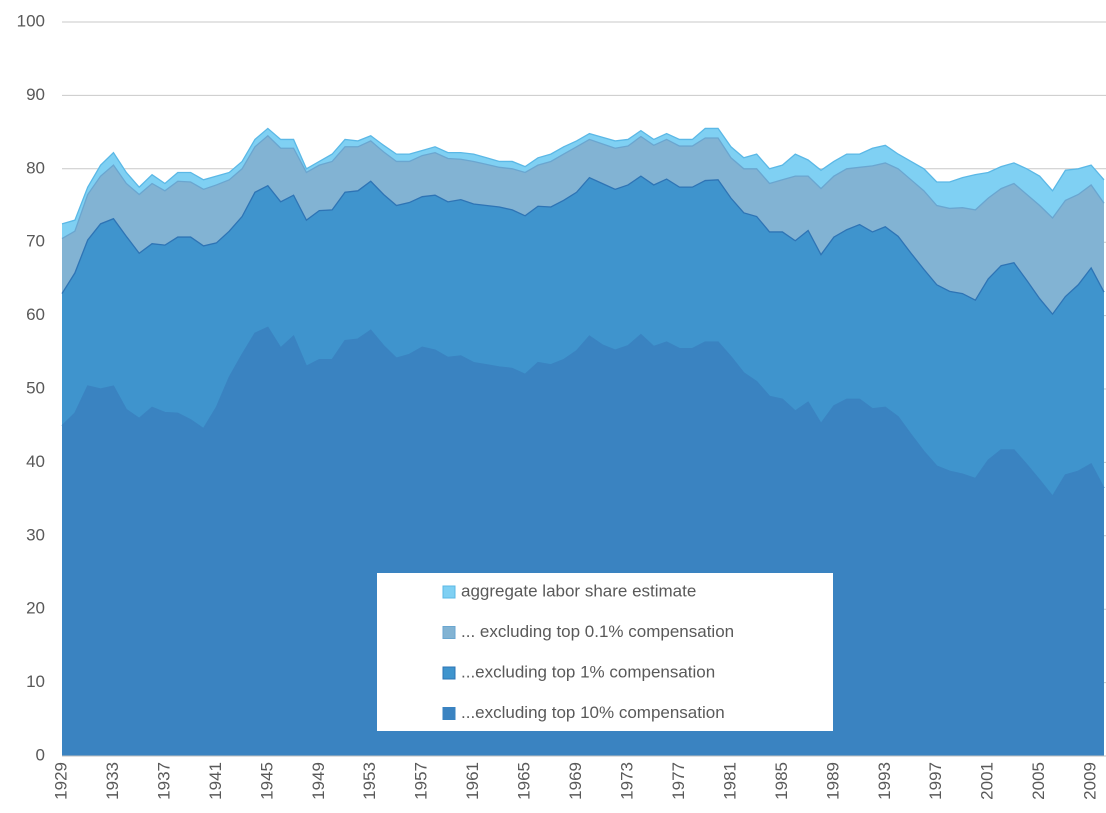  I want to click on y-tick-label: 40, so click(35, 461).